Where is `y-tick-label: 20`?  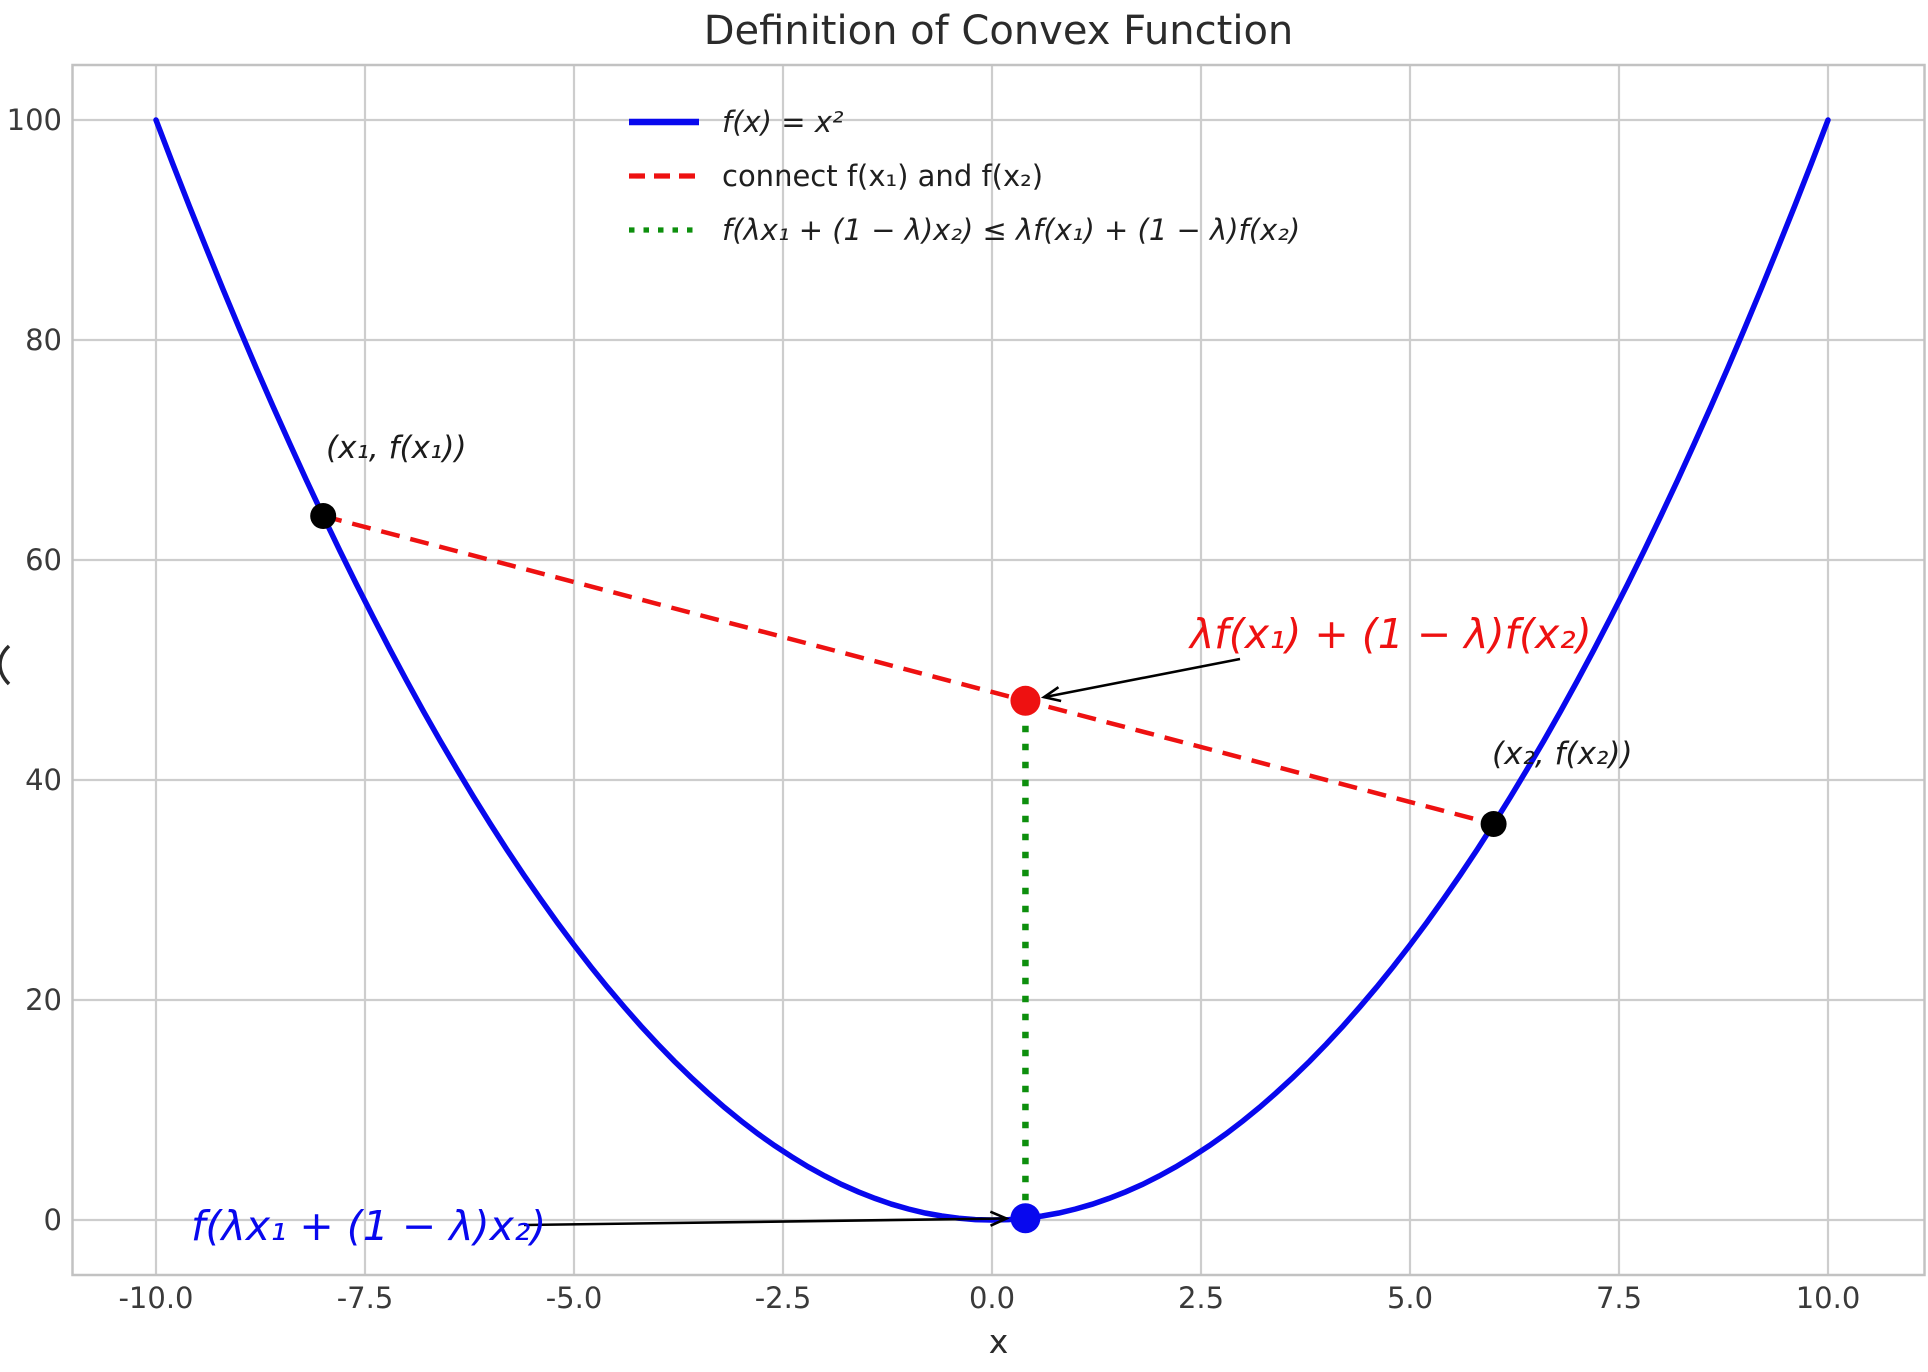
y-tick-label: 20 is located at coordinates (43, 1000).